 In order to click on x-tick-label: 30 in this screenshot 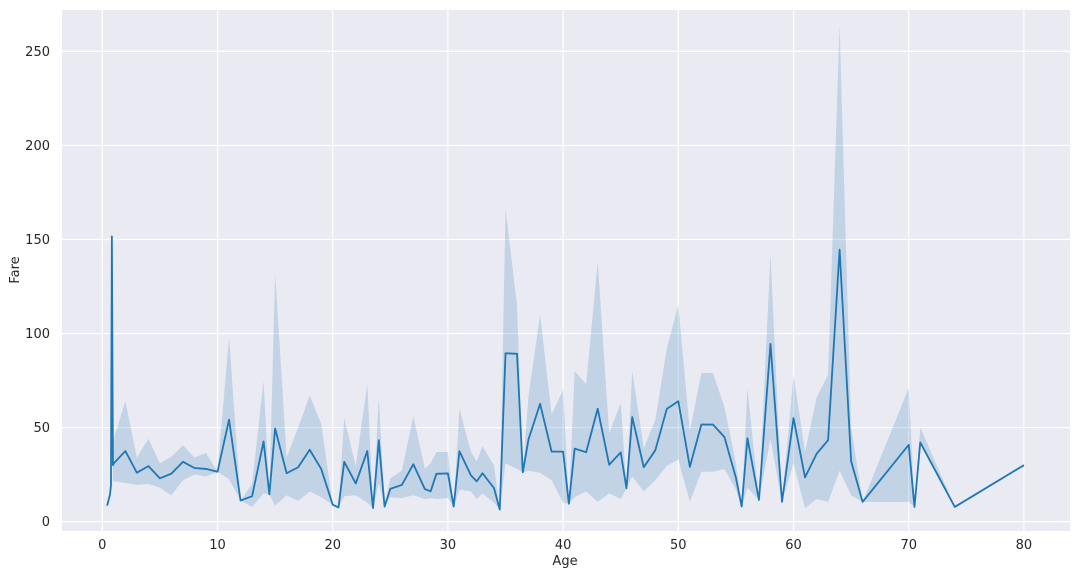, I will do `click(448, 545)`.